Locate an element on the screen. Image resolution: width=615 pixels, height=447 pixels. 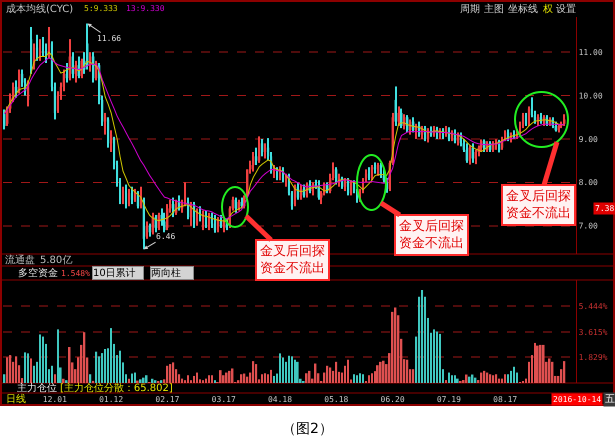
text: 周期 is located at coordinates (470, 9).